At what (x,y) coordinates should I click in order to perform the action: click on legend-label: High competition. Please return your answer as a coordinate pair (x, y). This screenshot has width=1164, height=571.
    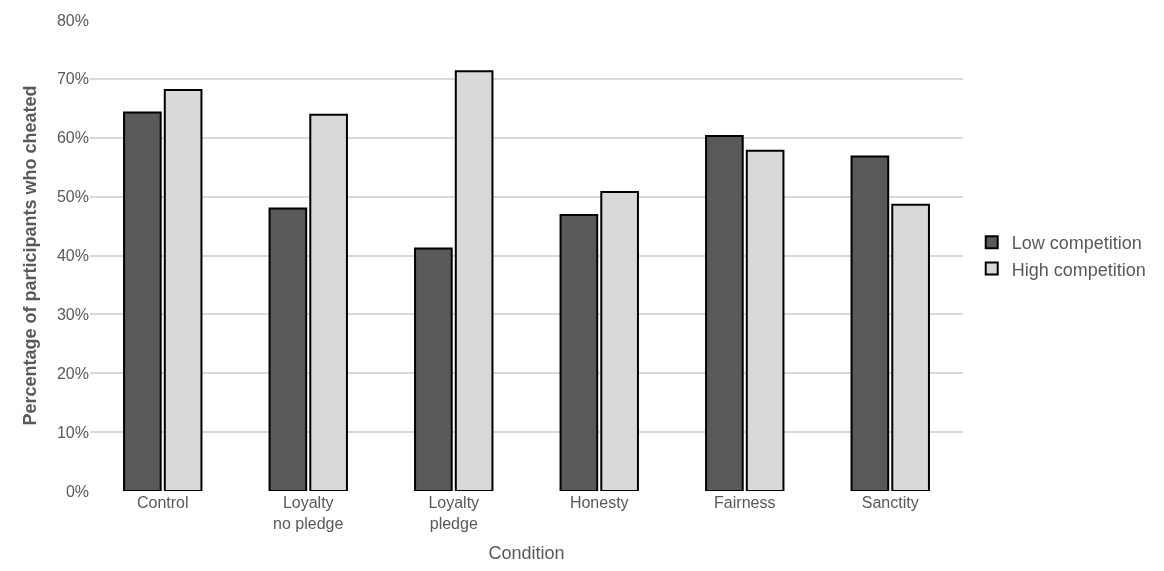
    Looking at the image, I should click on (1078, 269).